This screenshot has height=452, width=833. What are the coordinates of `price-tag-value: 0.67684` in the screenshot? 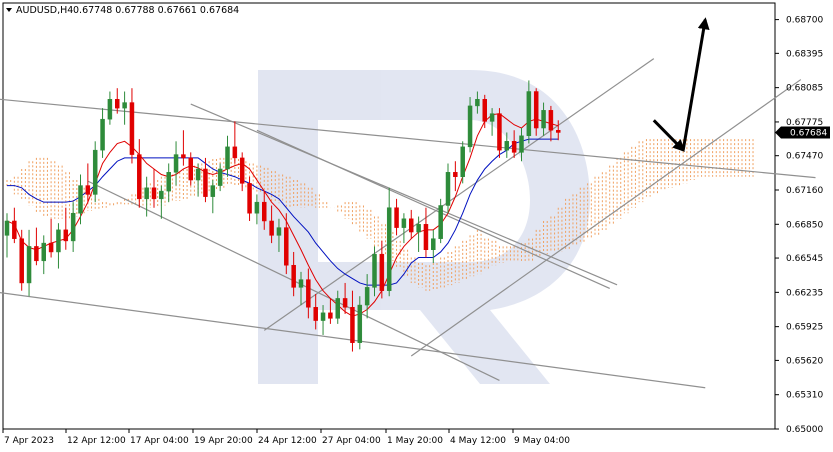 It's located at (808, 133).